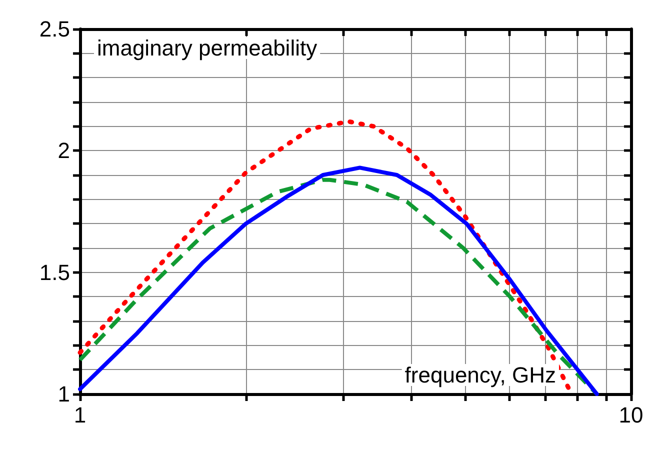 This screenshot has width=652, height=457. What do you see at coordinates (207, 48) in the screenshot?
I see `y-axis-title: imaginary permeability` at bounding box center [207, 48].